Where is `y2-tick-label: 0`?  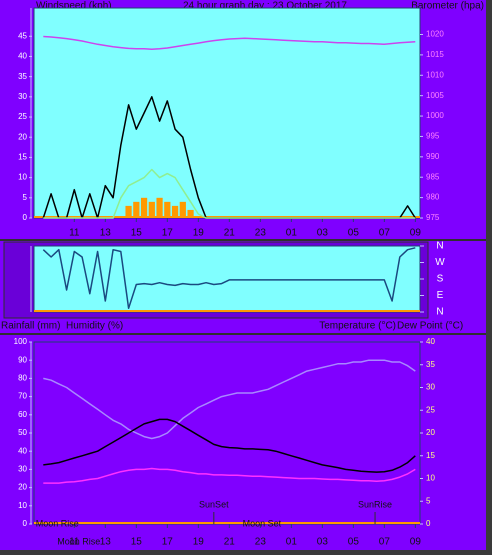
y2-tick-label: 0 is located at coordinates (428, 523).